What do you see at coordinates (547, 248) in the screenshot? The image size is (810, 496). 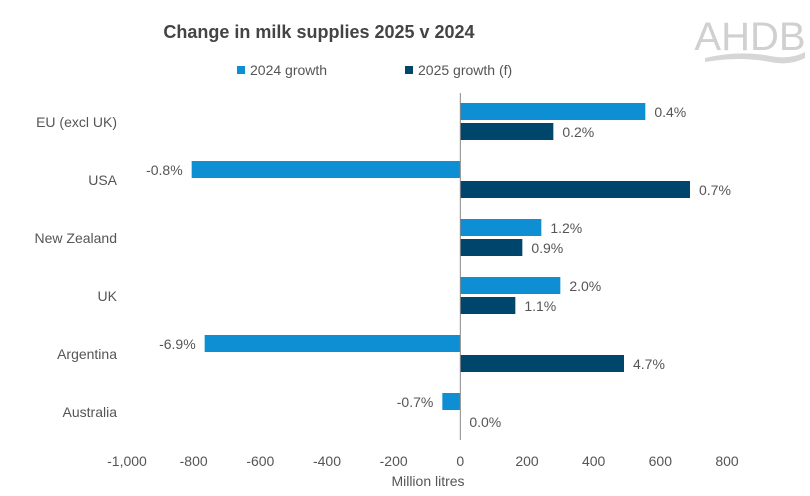 I see `data-label: 0.9%` at bounding box center [547, 248].